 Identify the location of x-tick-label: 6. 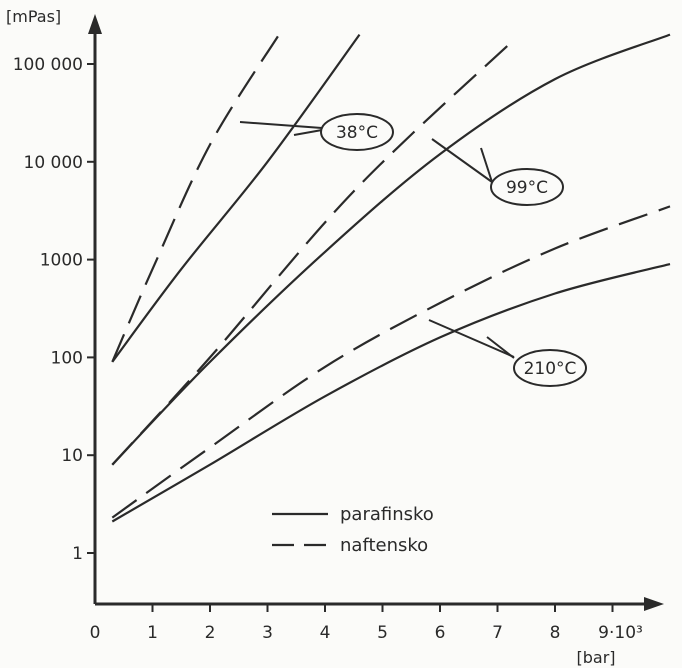
(440, 633).